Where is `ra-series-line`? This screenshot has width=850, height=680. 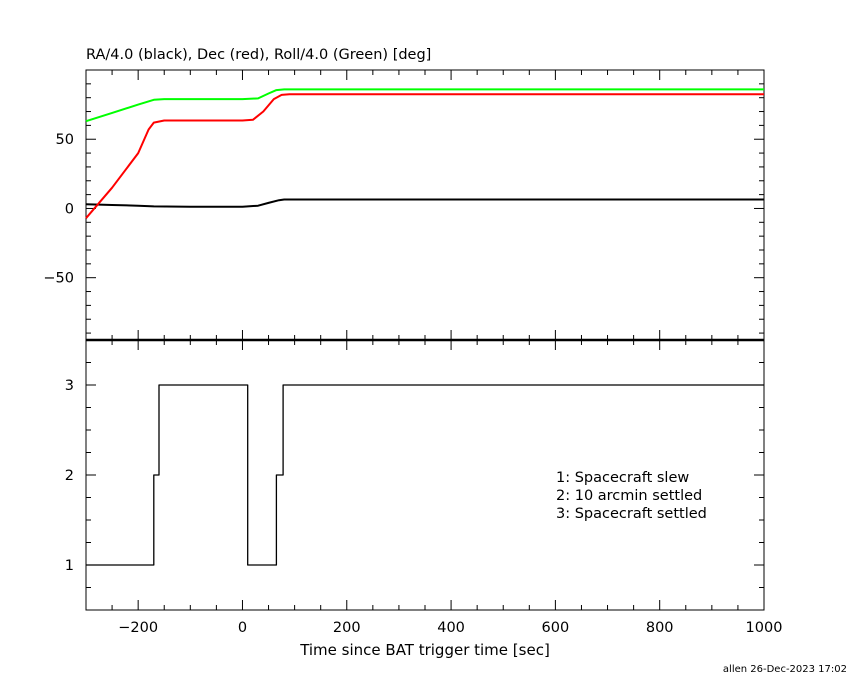 ra-series-line is located at coordinates (424, 203).